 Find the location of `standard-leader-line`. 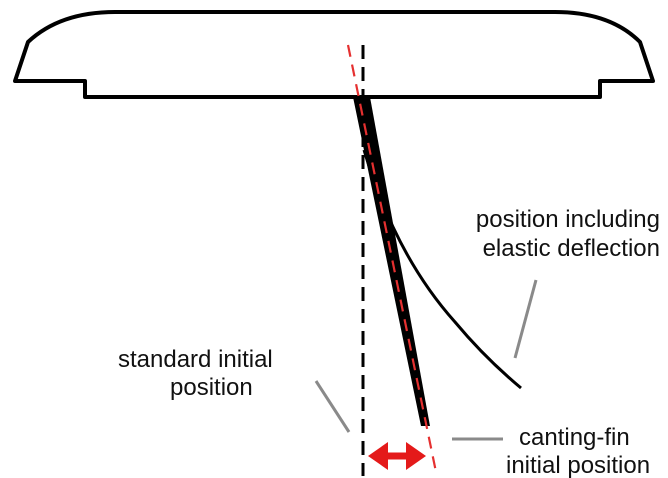

standard-leader-line is located at coordinates (332, 406).